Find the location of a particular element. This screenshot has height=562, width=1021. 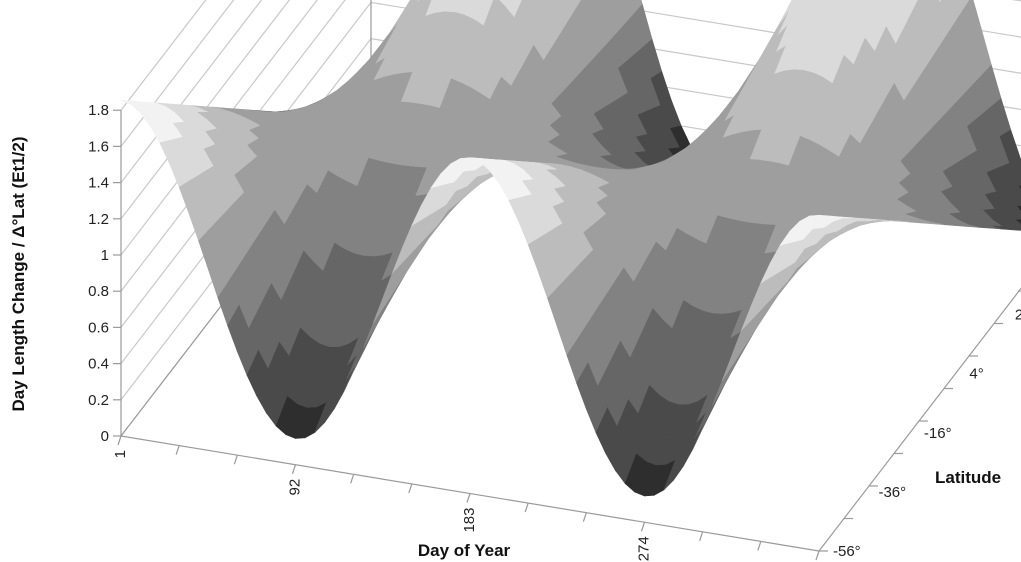

z-tick-label: 0.4 is located at coordinates (98, 364).